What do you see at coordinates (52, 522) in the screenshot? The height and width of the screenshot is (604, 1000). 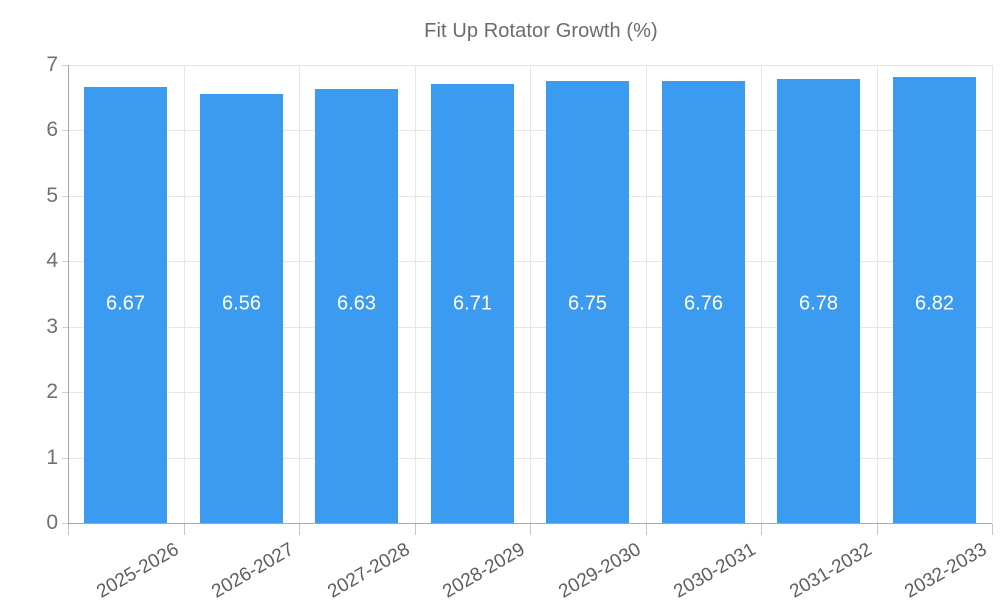 I see `y-tick-label: 0` at bounding box center [52, 522].